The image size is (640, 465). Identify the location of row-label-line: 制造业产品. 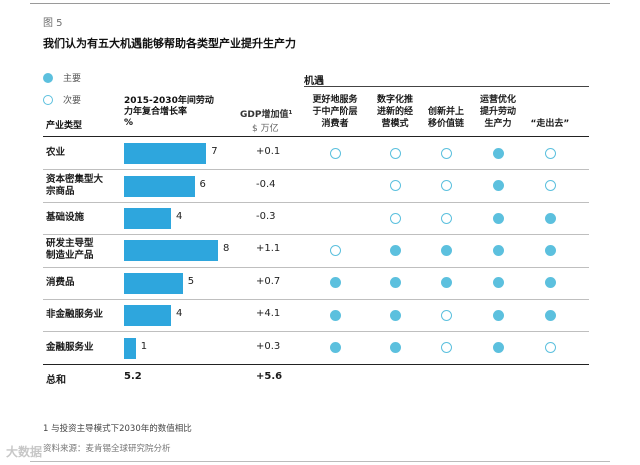
(70, 256).